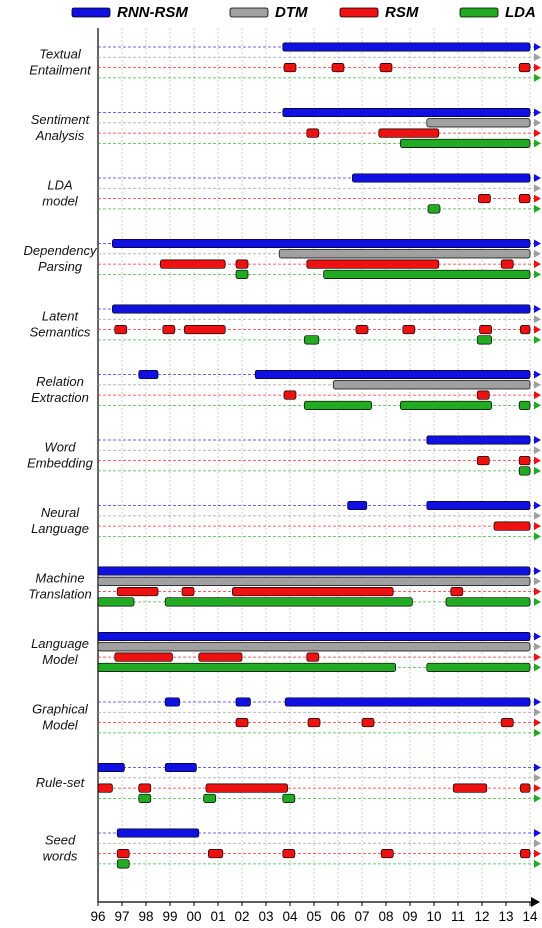 The width and height of the screenshot is (542, 928). What do you see at coordinates (60, 331) in the screenshot?
I see `category-label: Semantics` at bounding box center [60, 331].